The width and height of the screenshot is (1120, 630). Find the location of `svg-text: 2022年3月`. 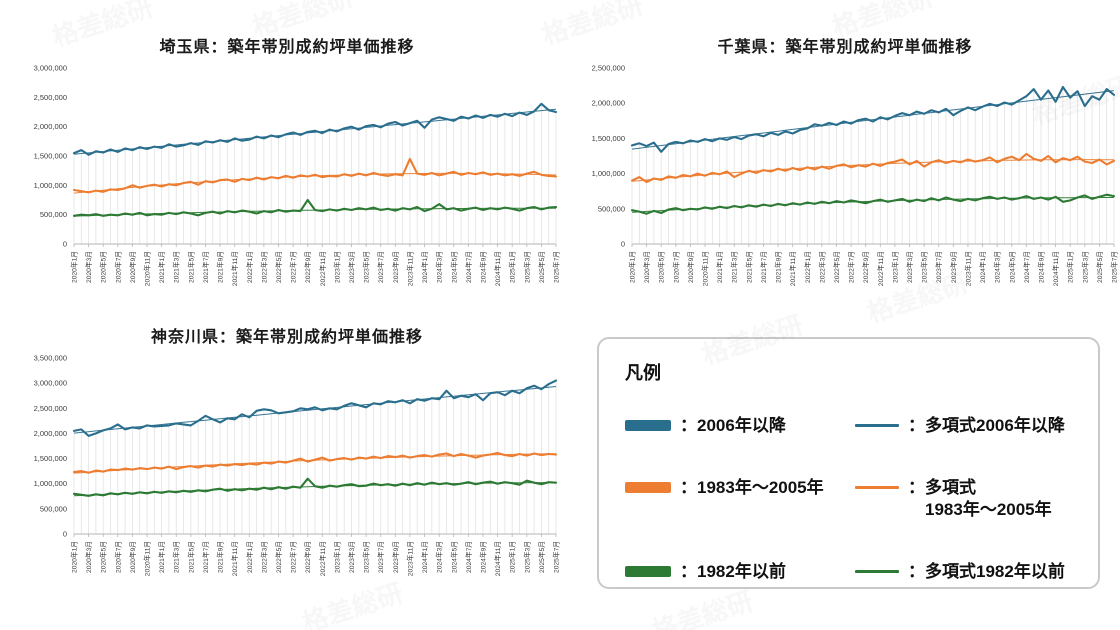

svg-text: 2022年3月 is located at coordinates (263, 267).